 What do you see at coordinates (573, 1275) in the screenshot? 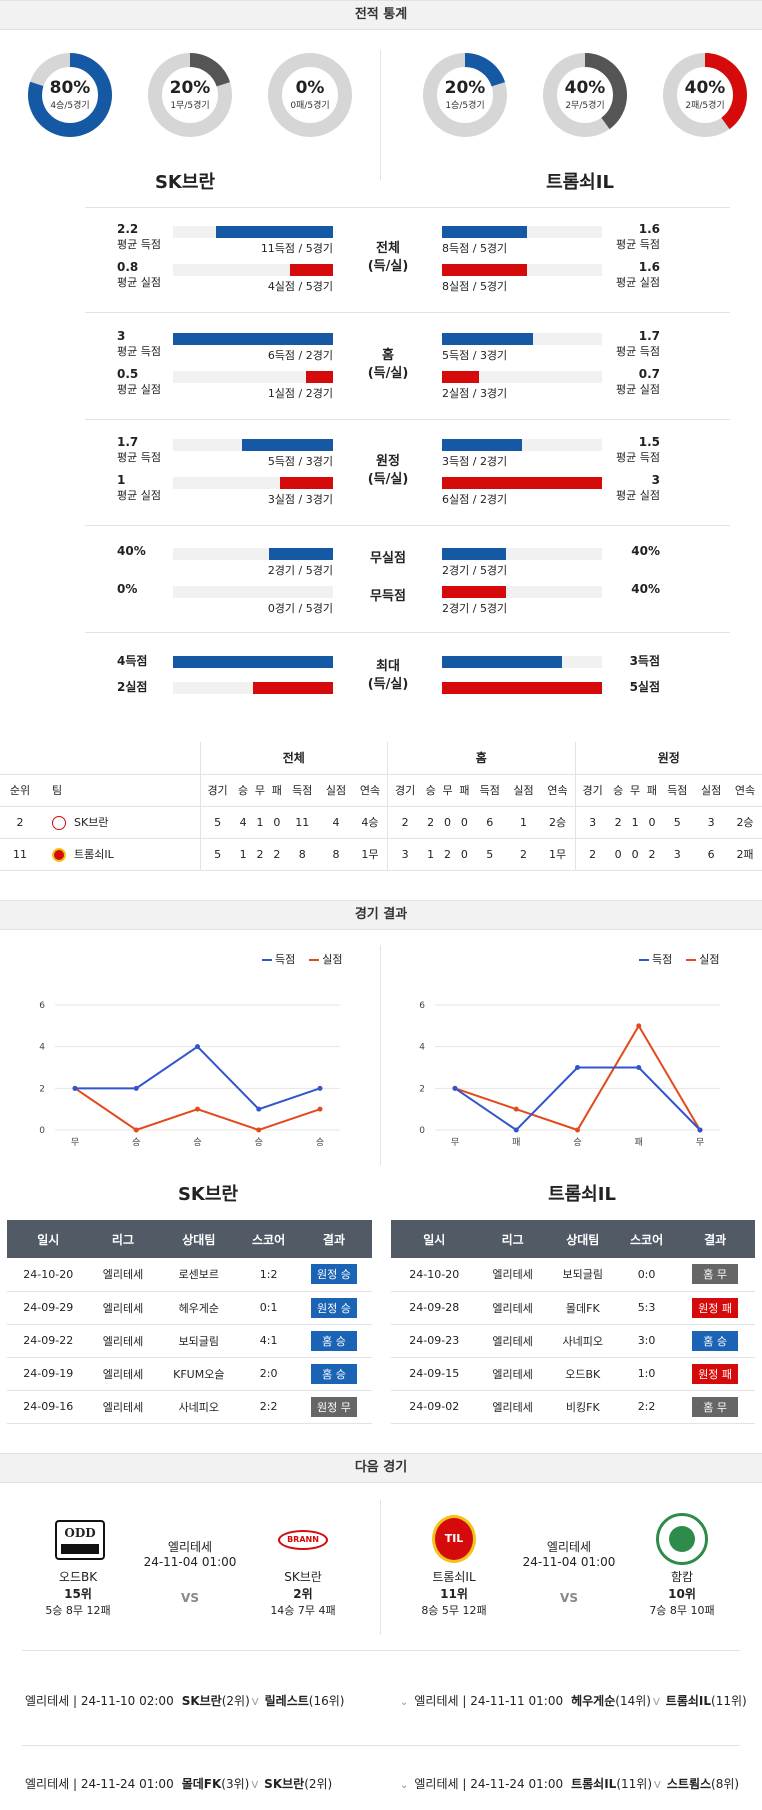
I see `result-row: 24-10-20 엘리테세 보되글림 0:0 홈 무` at bounding box center [573, 1275].